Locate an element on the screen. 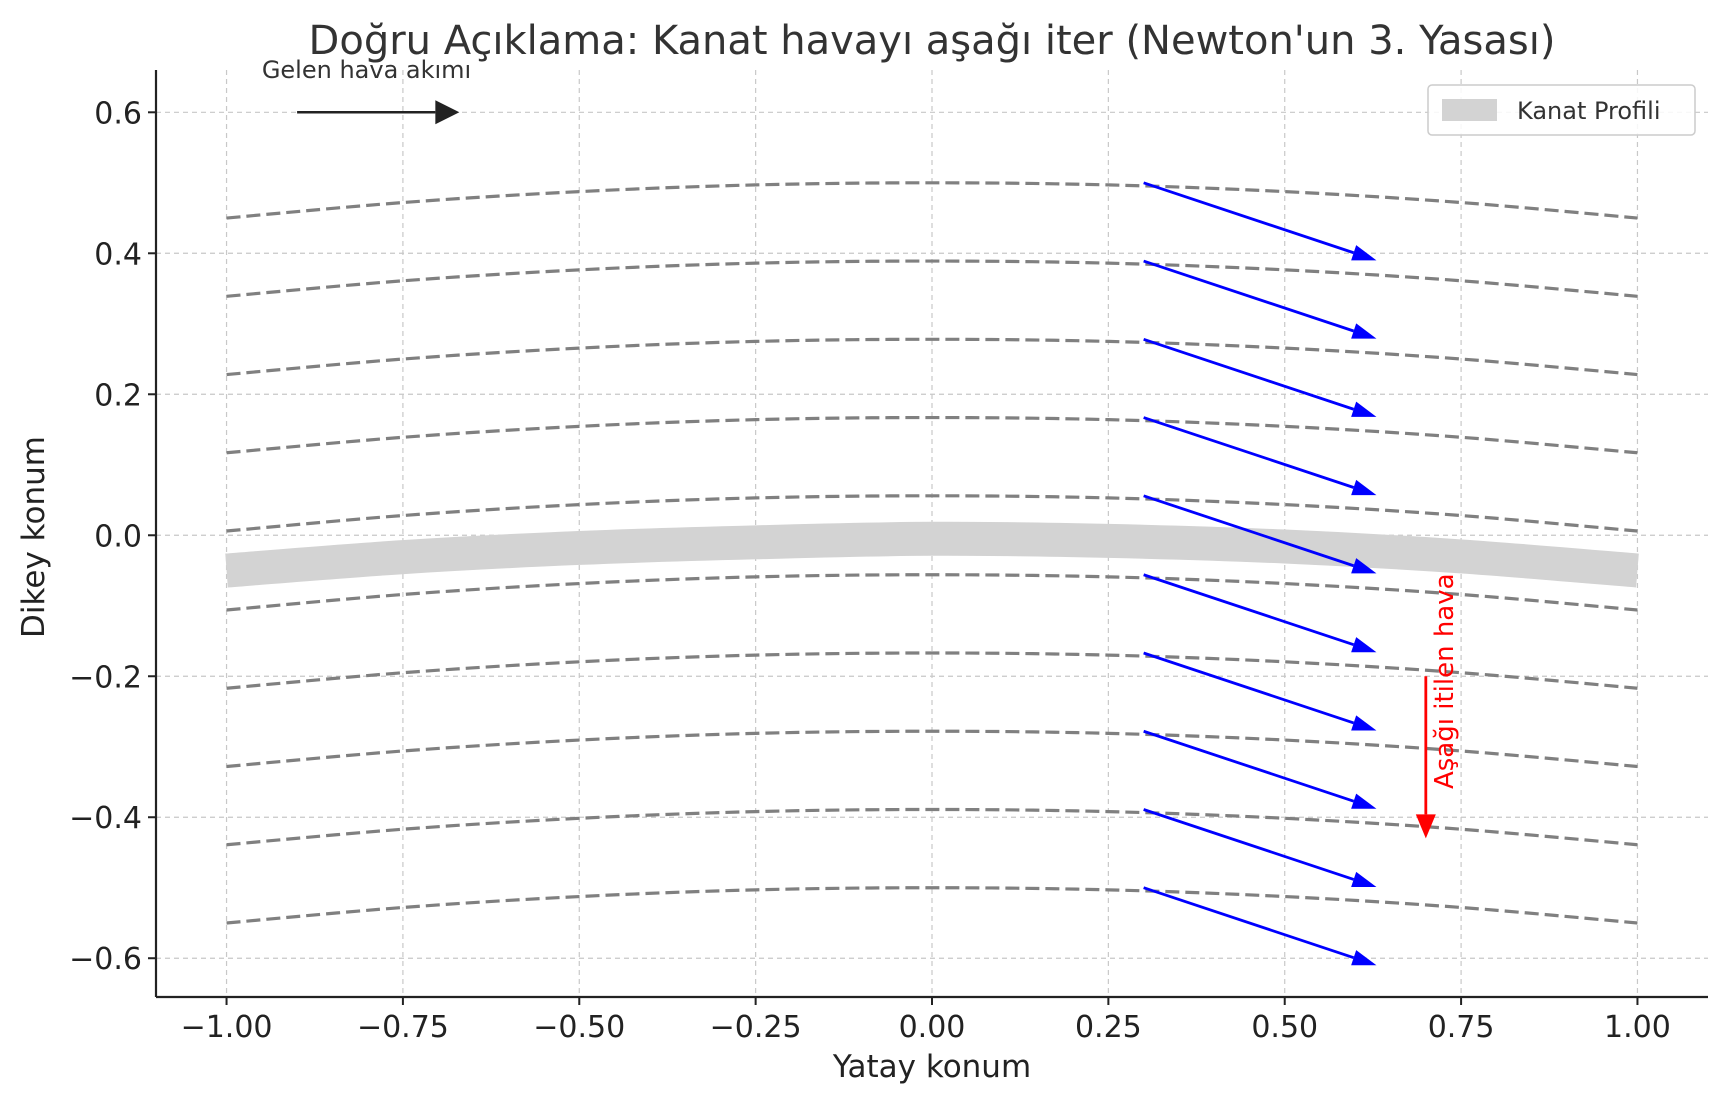 This screenshot has height=1102, width=1725. downwash-arrow-head is located at coordinates (1425, 826).